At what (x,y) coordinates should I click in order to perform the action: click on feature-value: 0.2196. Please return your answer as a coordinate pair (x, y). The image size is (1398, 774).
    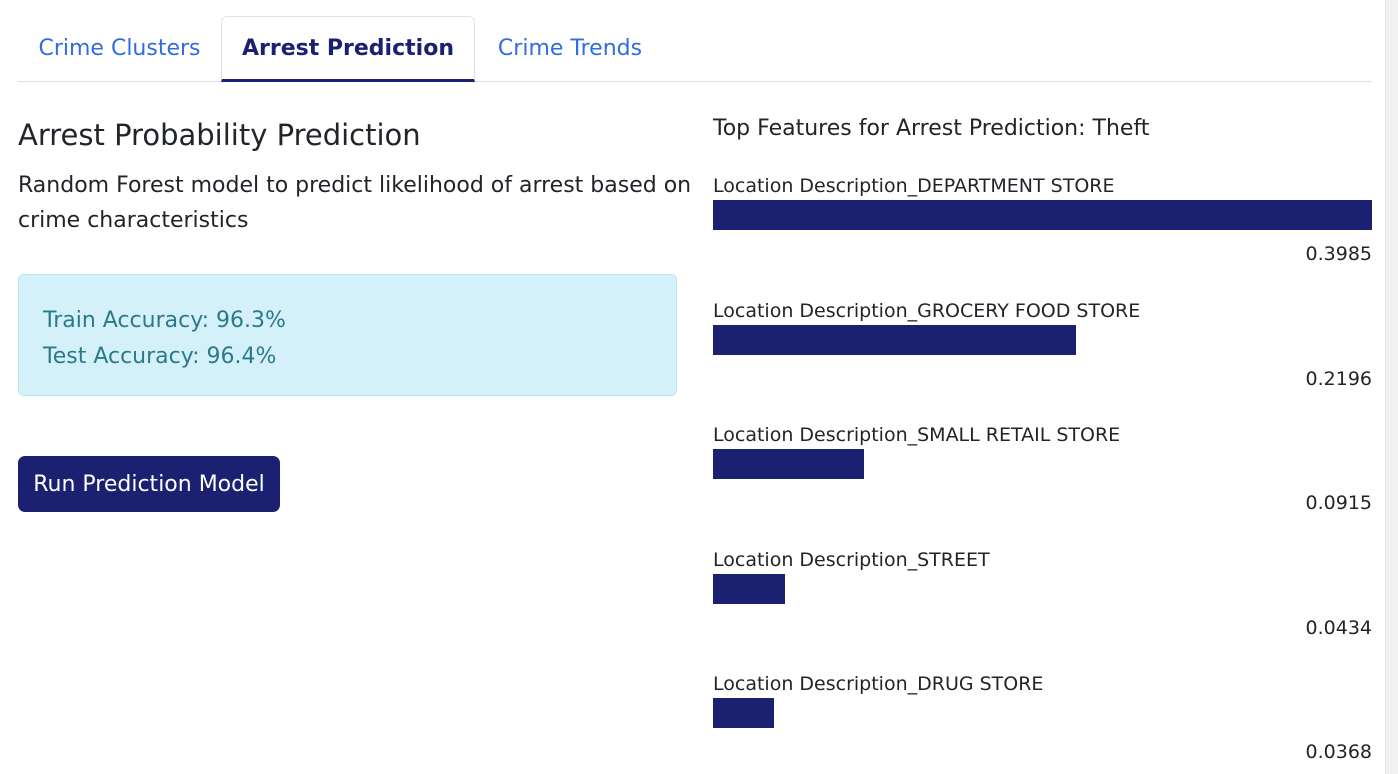
    Looking at the image, I should click on (1338, 378).